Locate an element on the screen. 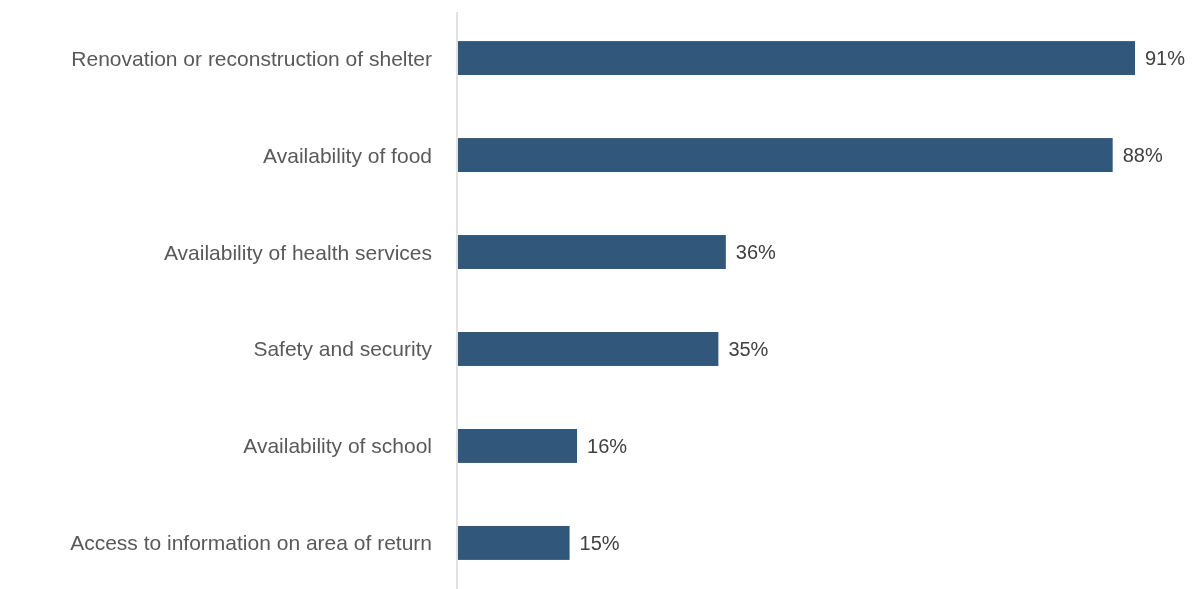  data-label: 88% is located at coordinates (1142, 155).